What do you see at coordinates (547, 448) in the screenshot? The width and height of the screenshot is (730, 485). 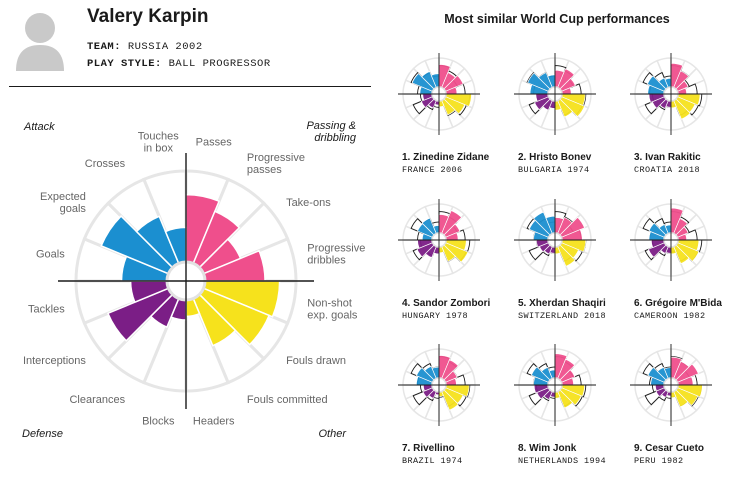 I see `similar-player-name: 8. Wim Jonk` at bounding box center [547, 448].